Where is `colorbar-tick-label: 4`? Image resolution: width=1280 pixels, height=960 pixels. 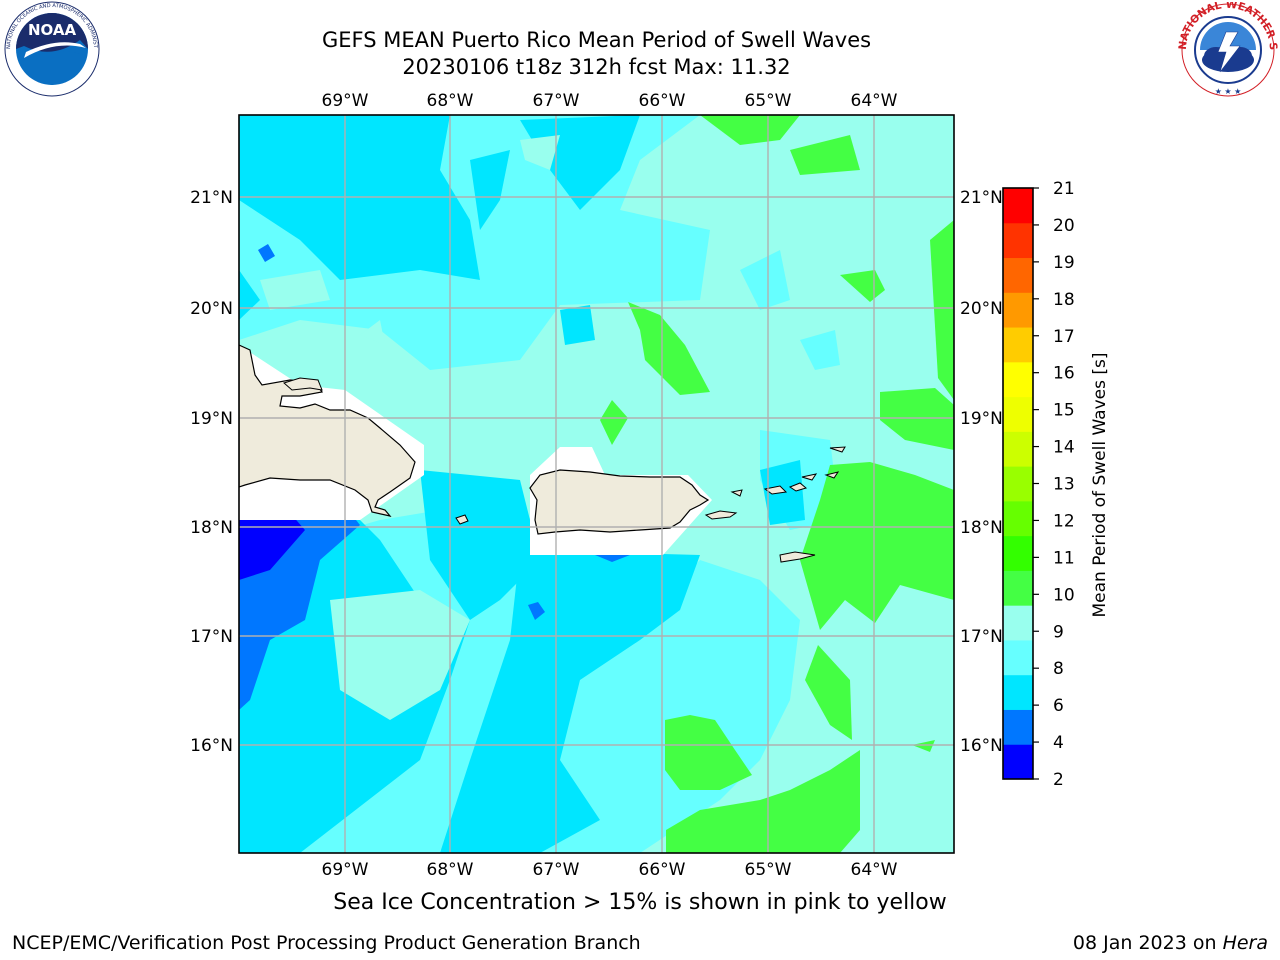
colorbar-tick-label: 4 is located at coordinates (1058, 743).